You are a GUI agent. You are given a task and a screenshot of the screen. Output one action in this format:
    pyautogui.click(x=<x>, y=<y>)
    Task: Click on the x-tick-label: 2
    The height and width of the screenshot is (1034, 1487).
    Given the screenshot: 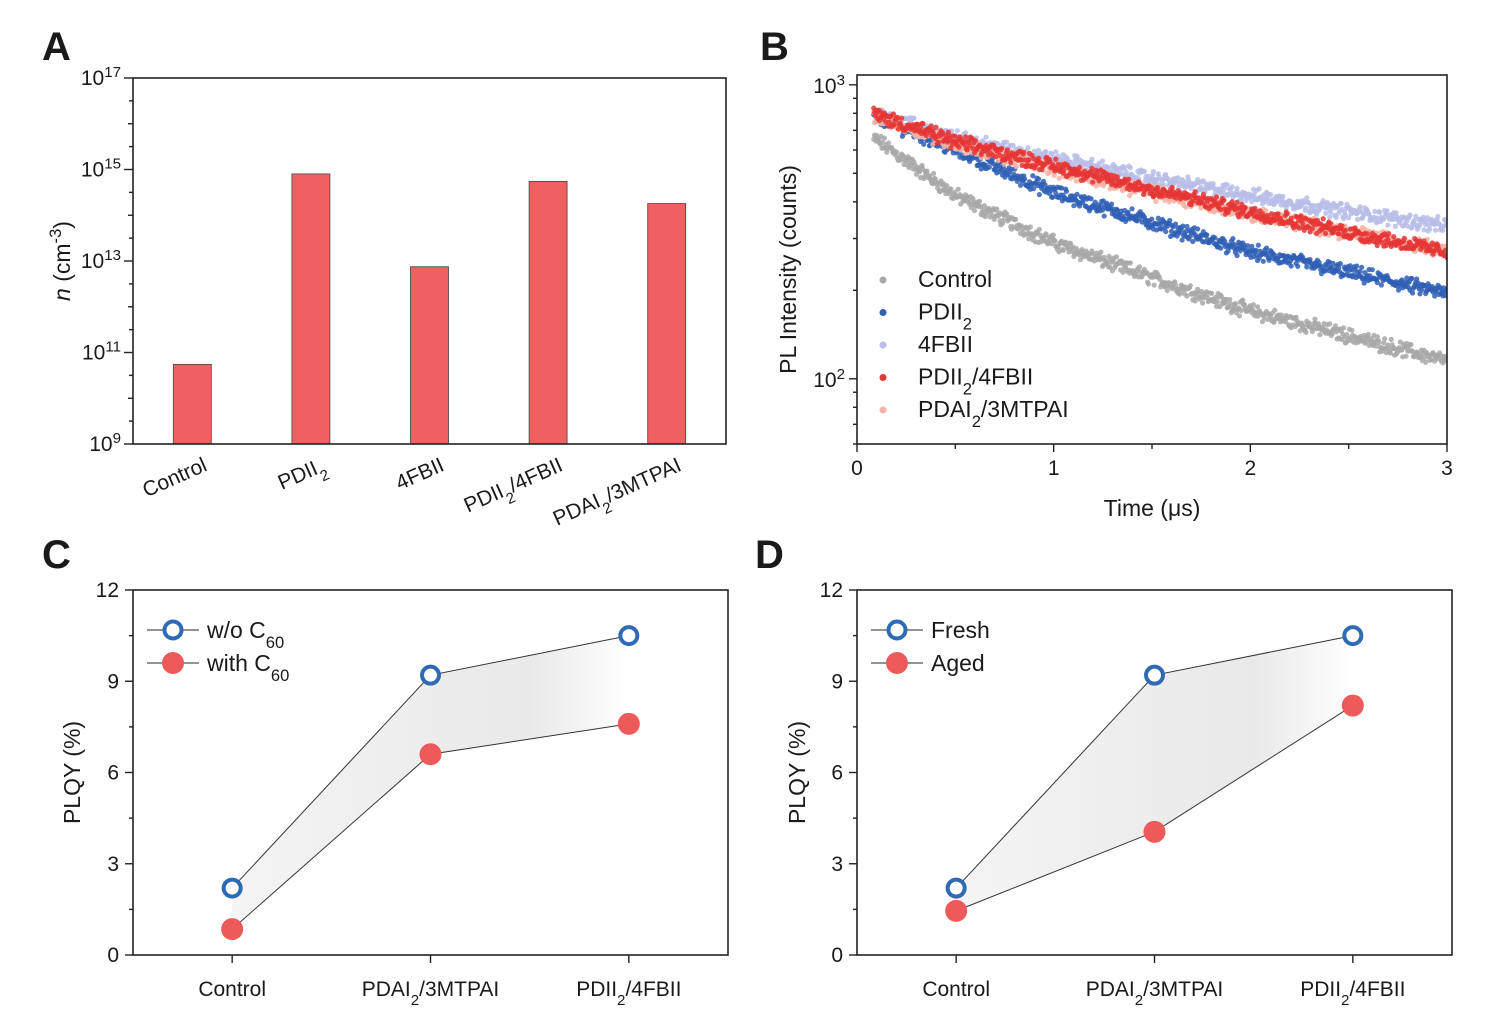 What is the action you would take?
    pyautogui.click(x=1250, y=468)
    